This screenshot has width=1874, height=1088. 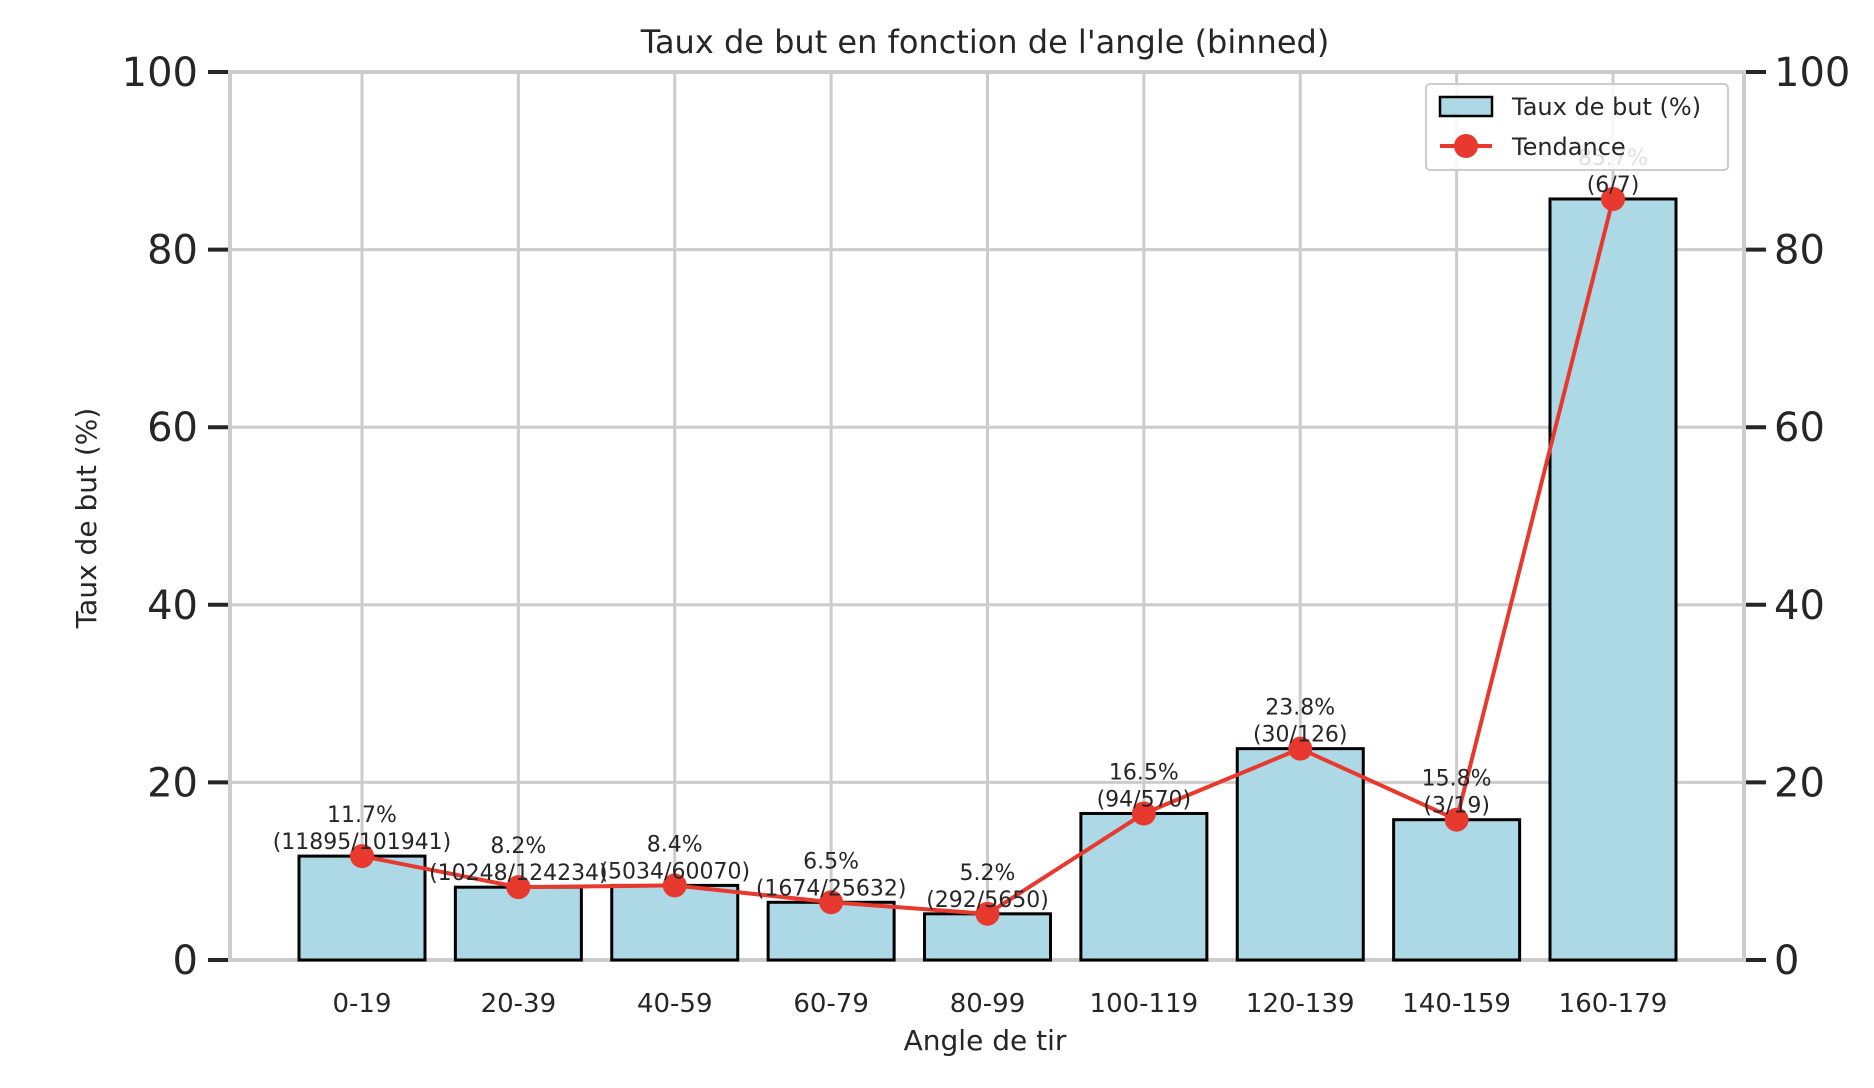 I want to click on y-tick-label-left: 100, so click(x=160, y=73).